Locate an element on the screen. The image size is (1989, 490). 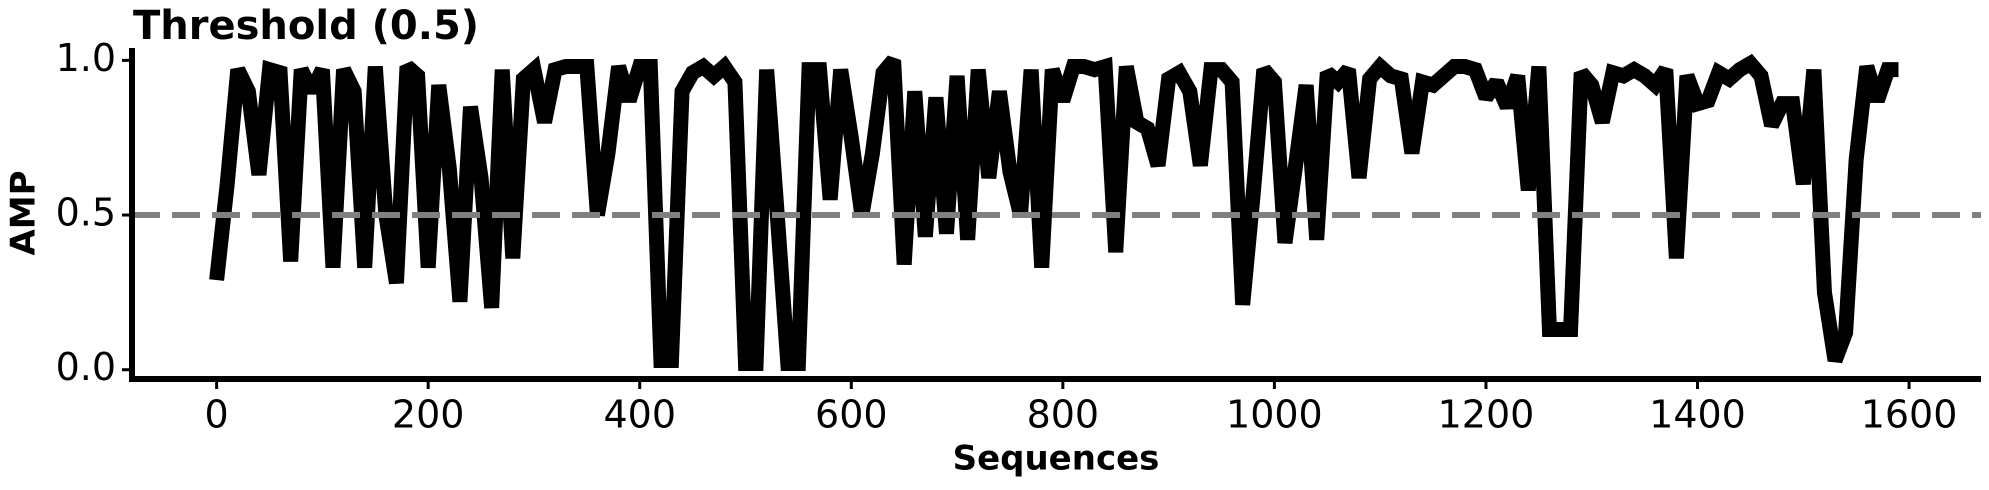
y-tick-label: 0.5 is located at coordinates (86, 213).